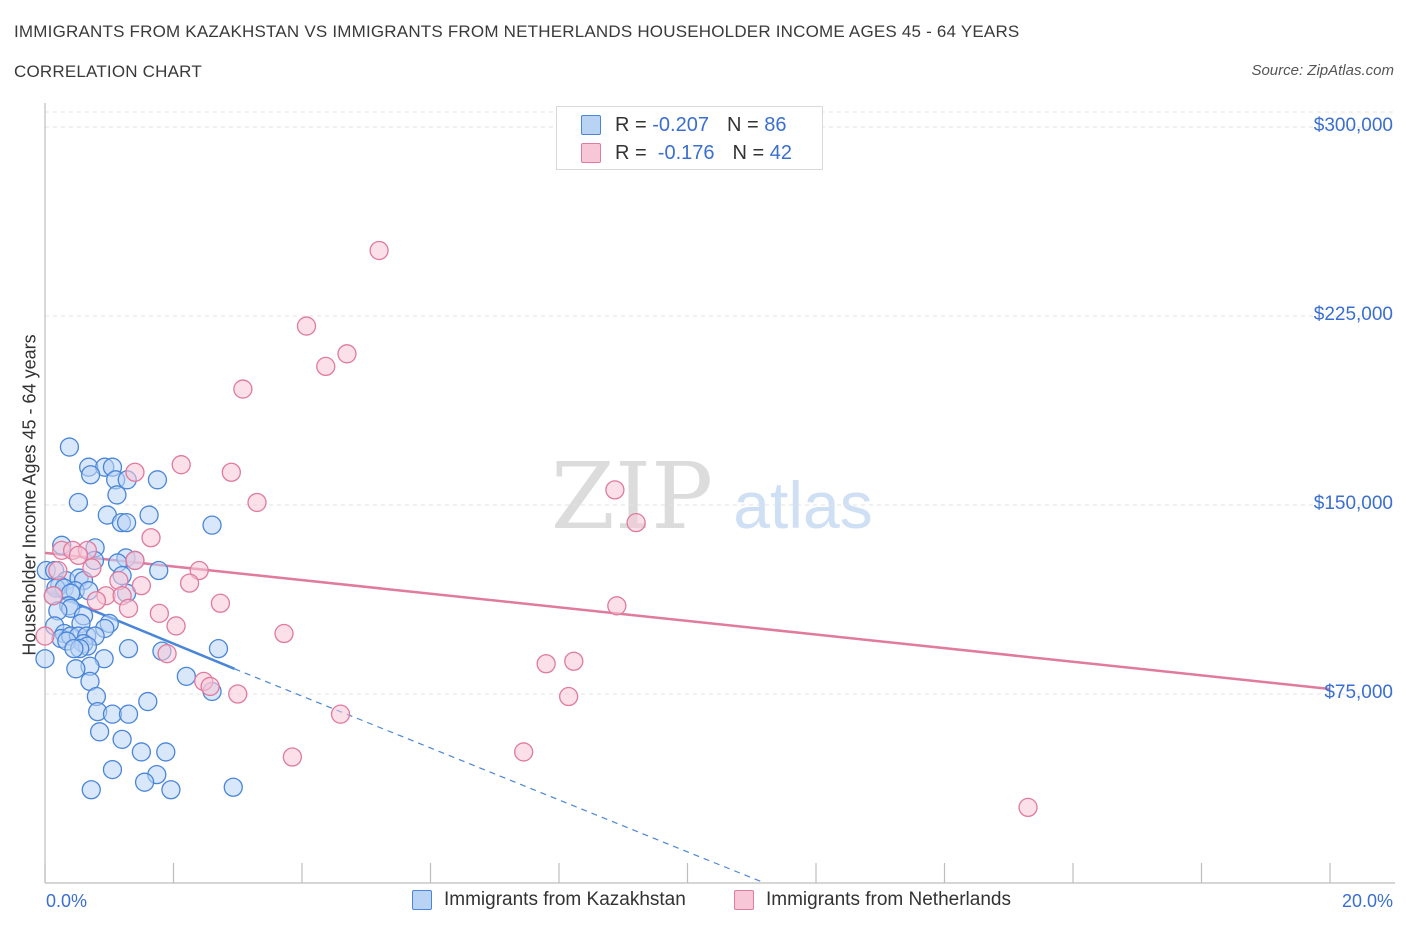 This screenshot has height=930, width=1406. What do you see at coordinates (775, 124) in the screenshot?
I see `legend-n-value: 86` at bounding box center [775, 124].